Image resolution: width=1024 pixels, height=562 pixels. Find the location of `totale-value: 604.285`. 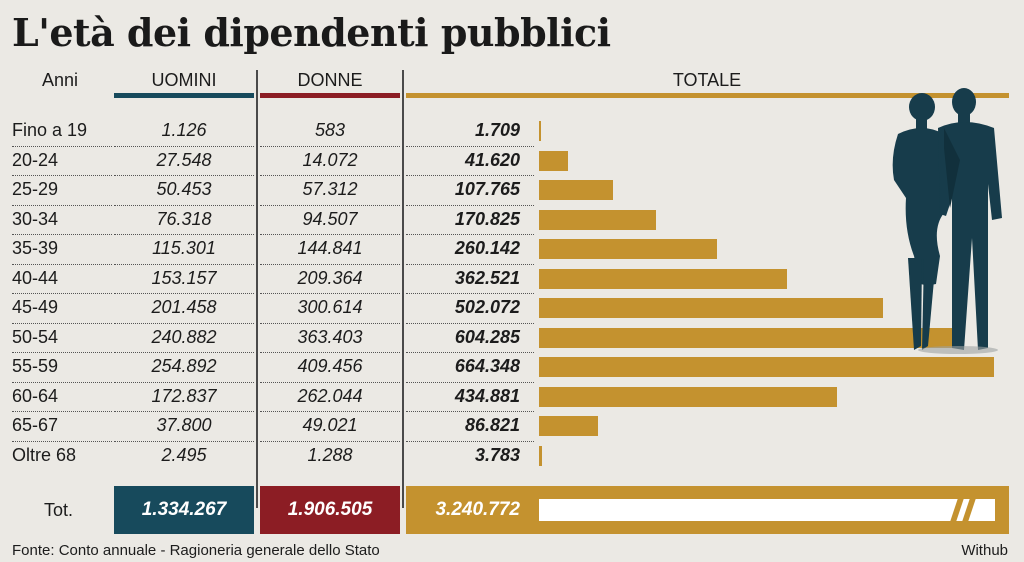

totale-value: 604.285 is located at coordinates (487, 336).